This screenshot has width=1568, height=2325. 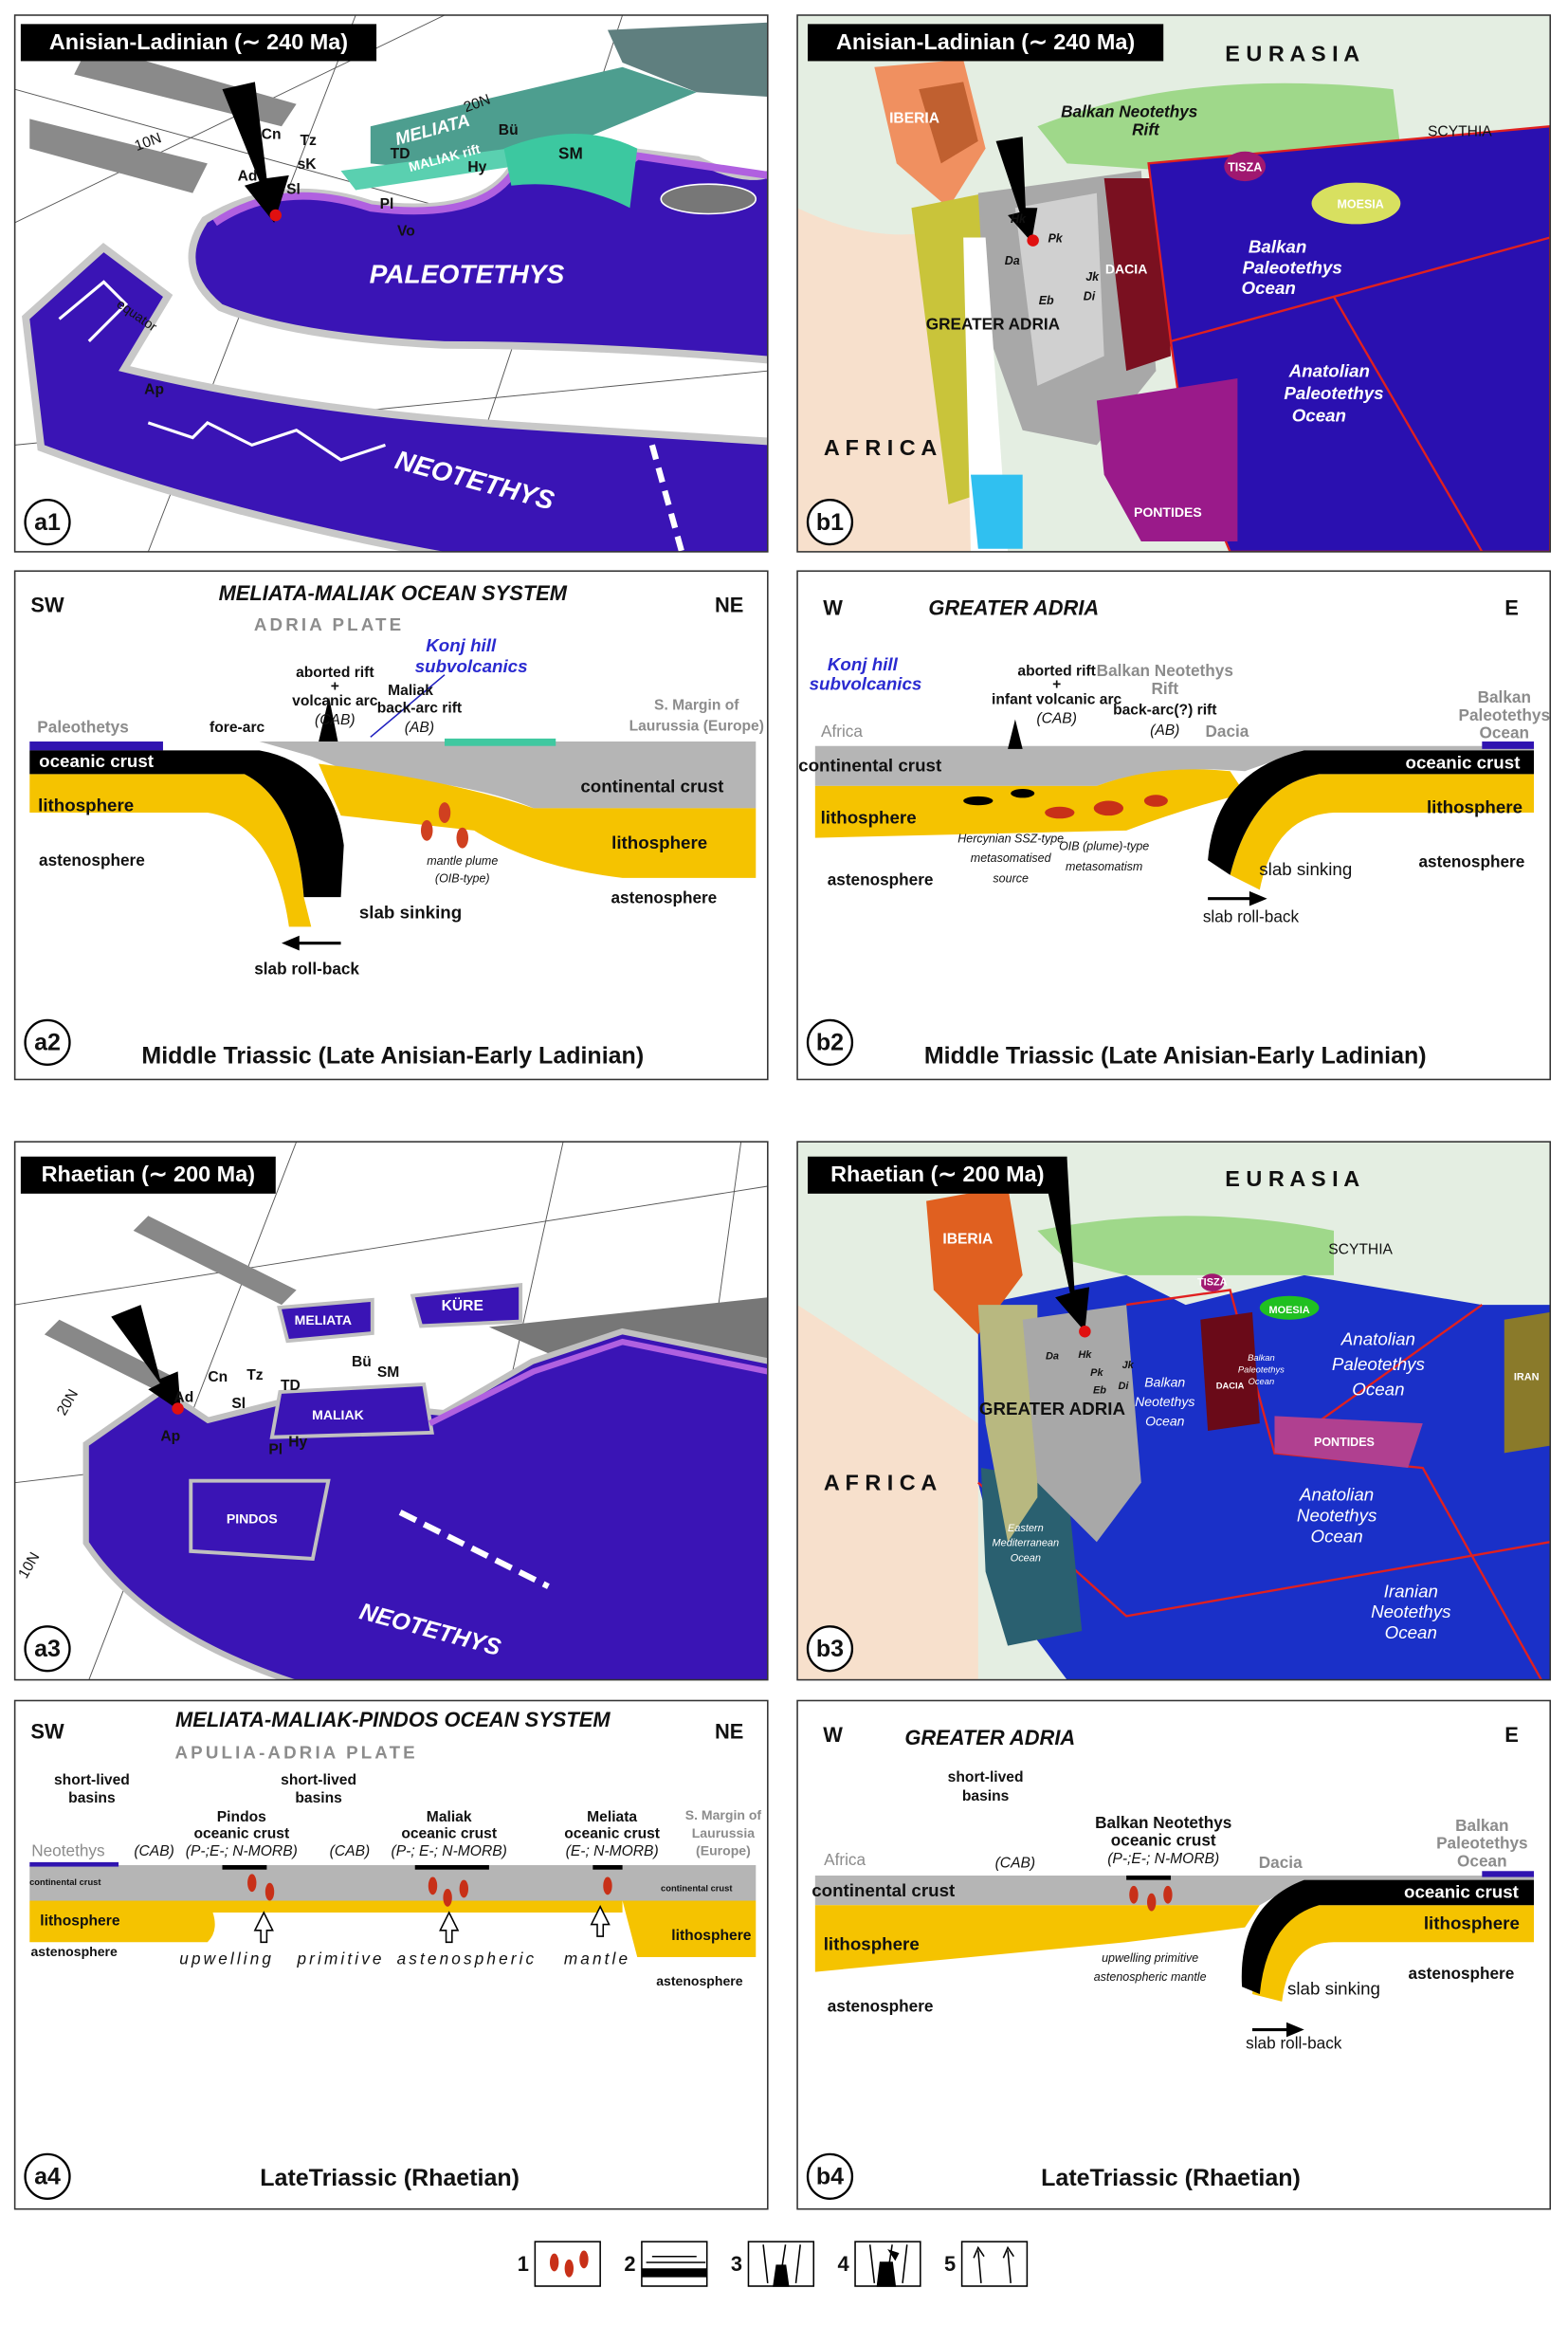 I want to click on label: Ad, so click(x=248, y=177).